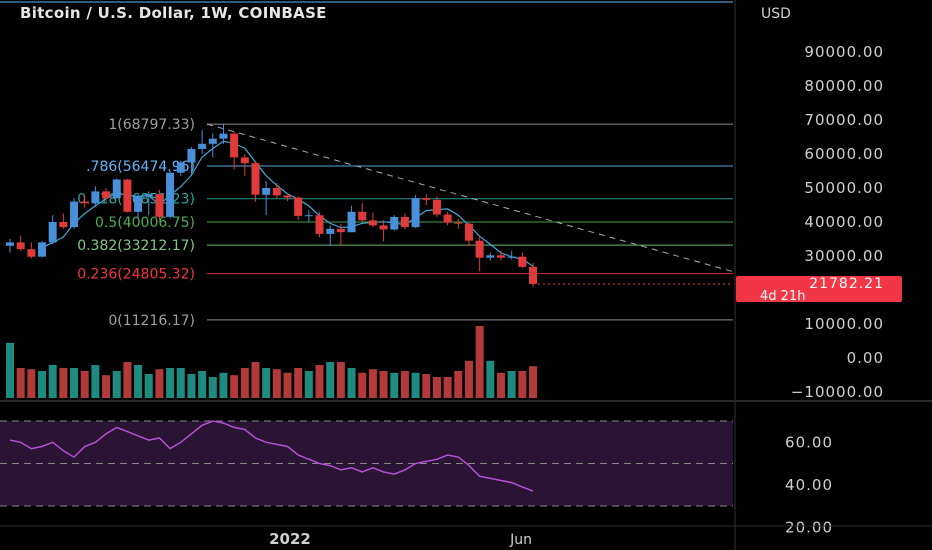 The width and height of the screenshot is (932, 550). Describe the element at coordinates (151, 125) in the screenshot. I see `fib-label-0: 1(68797.33)` at that location.